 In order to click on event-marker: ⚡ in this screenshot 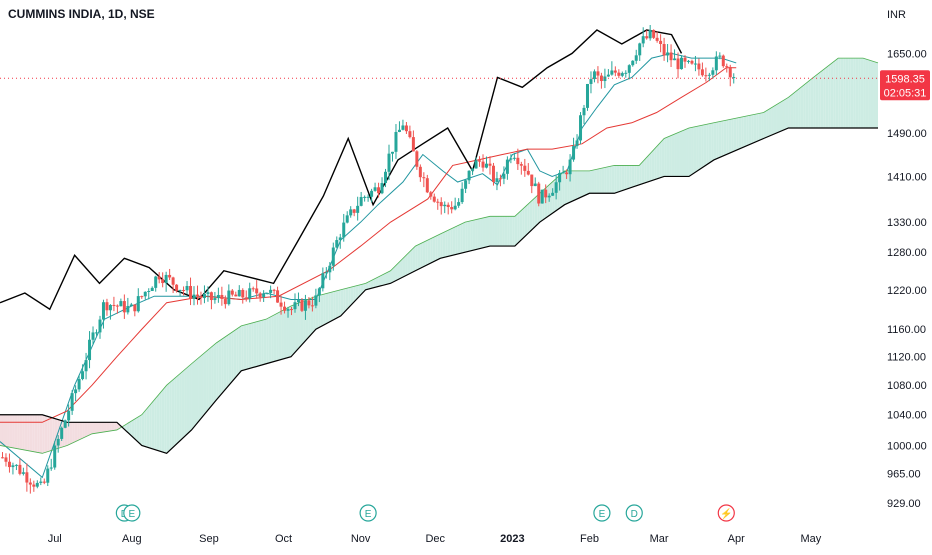, I will do `click(726, 513)`.